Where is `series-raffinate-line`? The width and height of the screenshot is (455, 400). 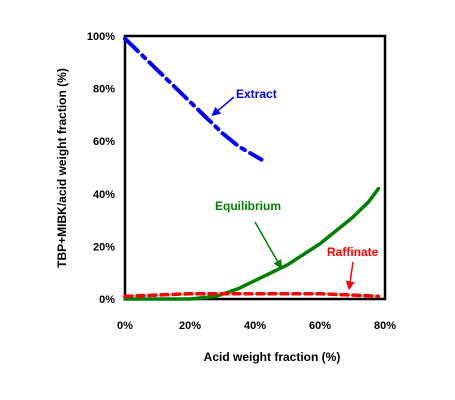
series-raffinate-line is located at coordinates (252, 295).